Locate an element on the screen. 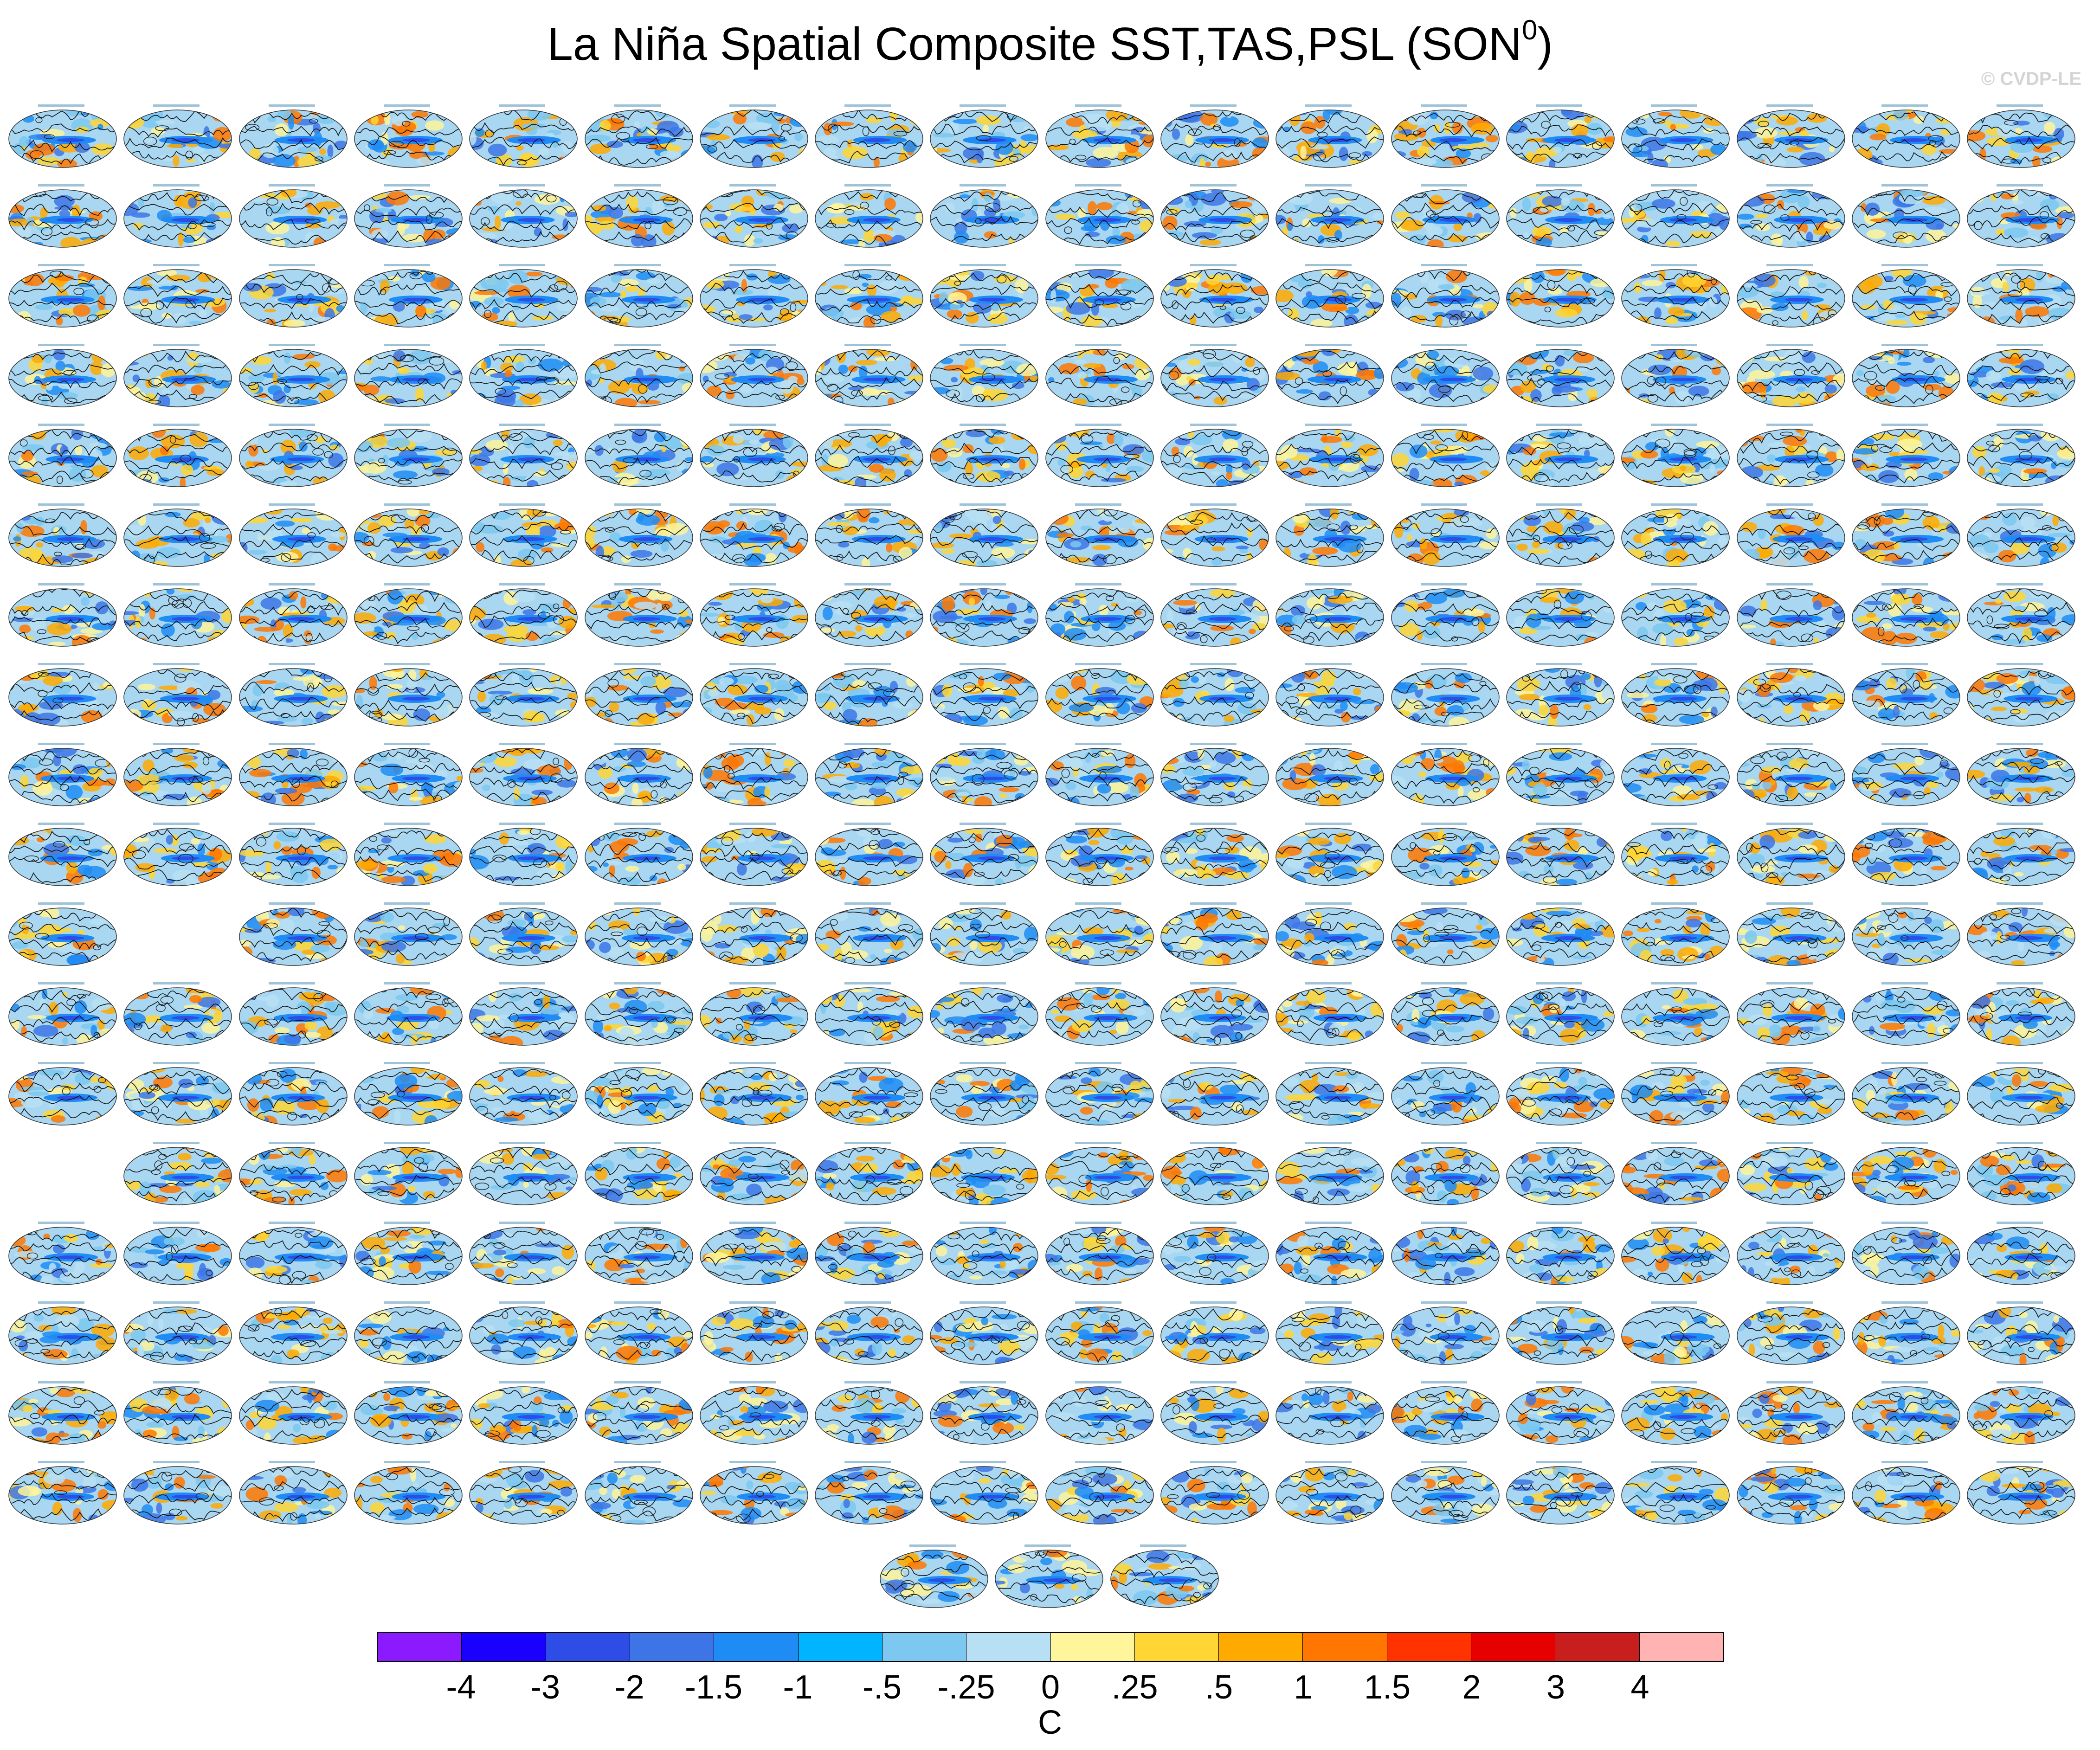  colorbar-tick-label: .5 is located at coordinates (1219, 1687).